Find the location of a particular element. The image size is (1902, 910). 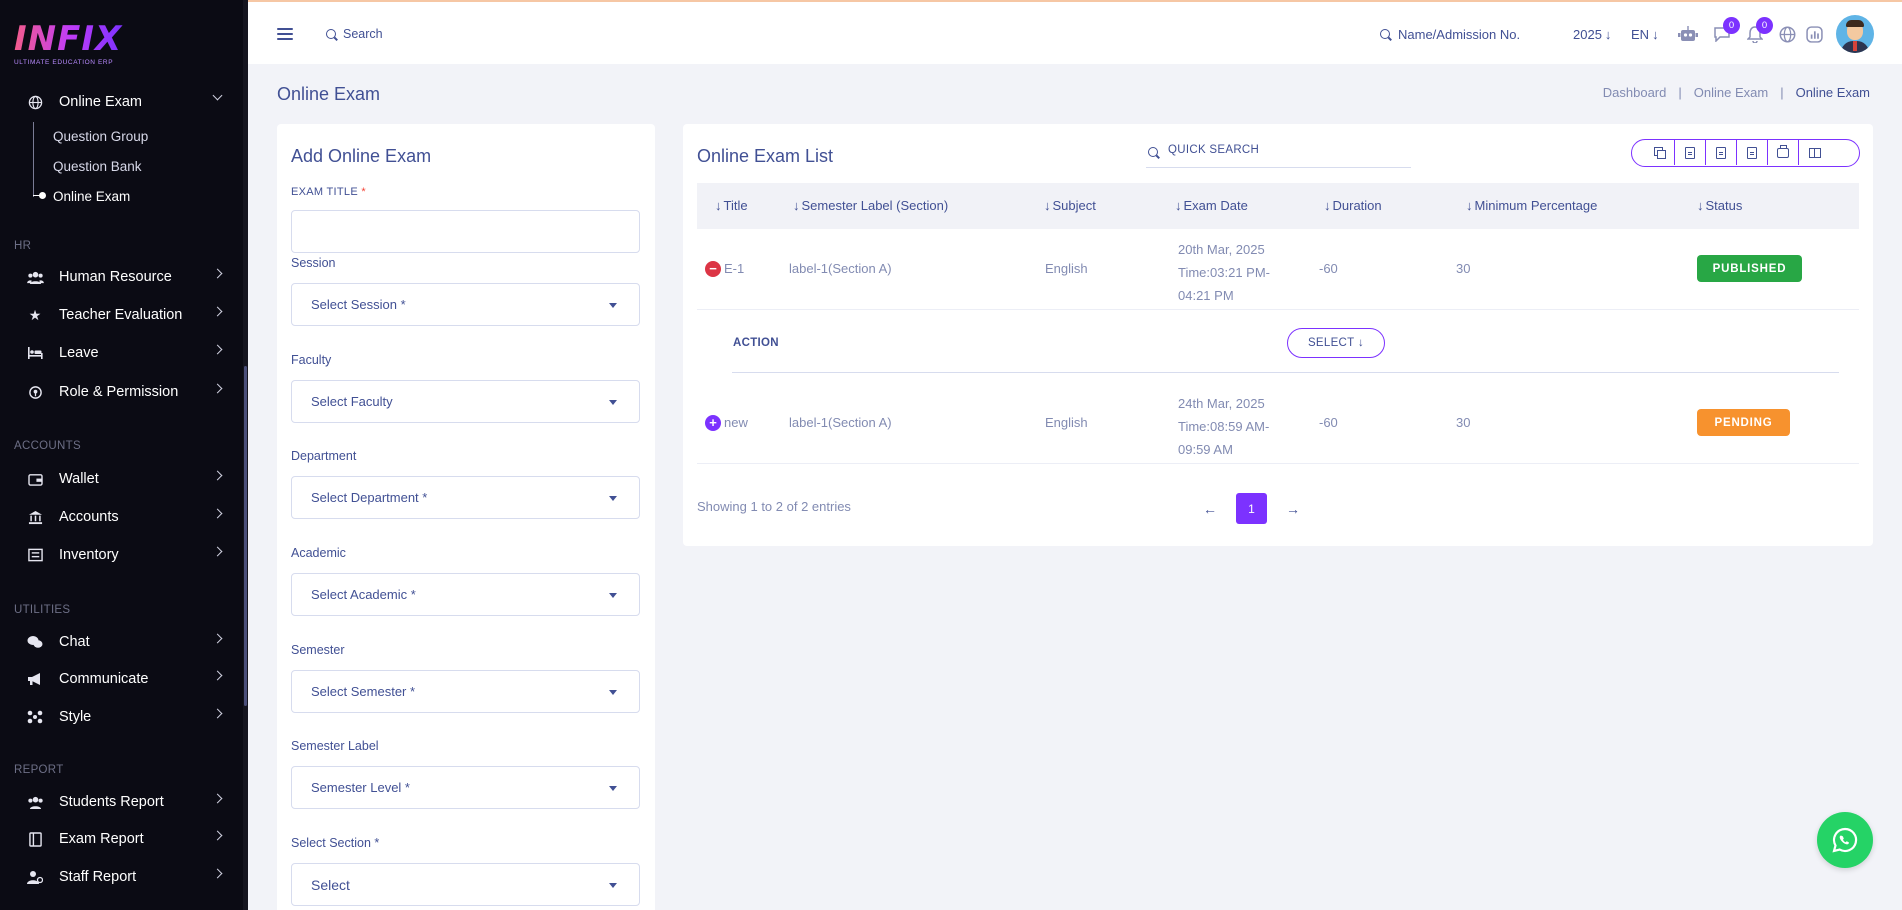

section-report: REPORT is located at coordinates (39, 770).